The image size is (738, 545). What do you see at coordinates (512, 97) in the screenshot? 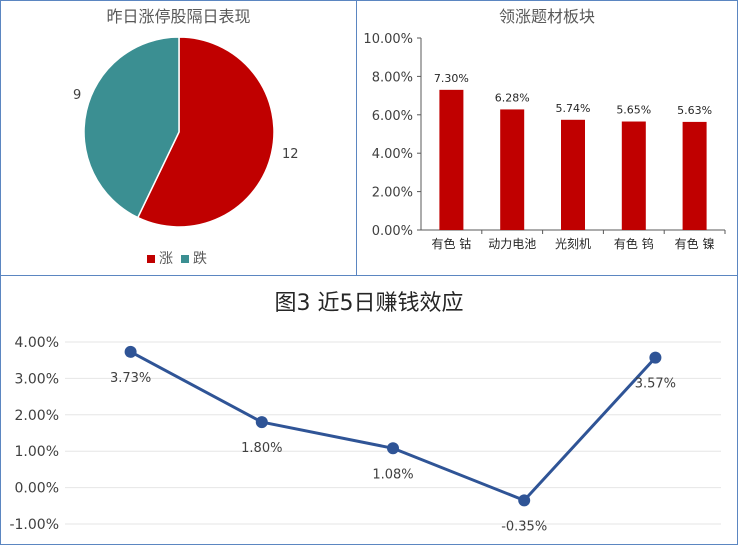
I see `bar-data-label: 6.28%` at bounding box center [512, 97].